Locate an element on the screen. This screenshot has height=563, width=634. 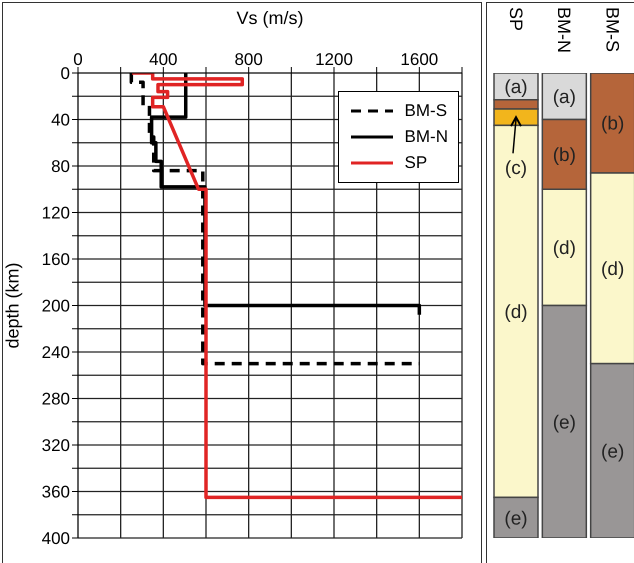
x-tick-label: 0 is located at coordinates (78, 59).